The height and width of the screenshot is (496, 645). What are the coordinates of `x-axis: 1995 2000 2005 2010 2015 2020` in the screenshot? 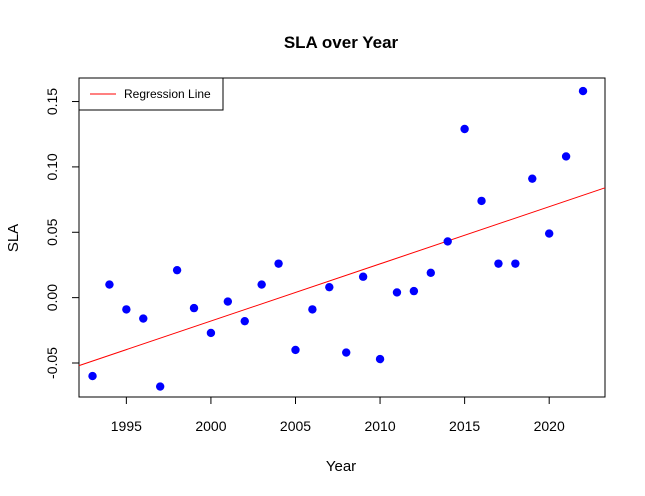 It's located at (338, 415).